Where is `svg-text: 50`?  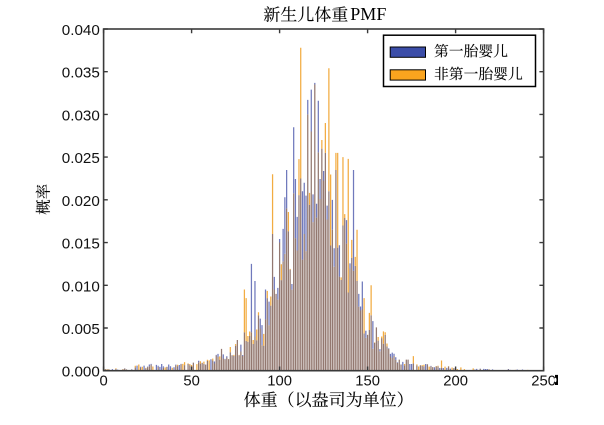 svg-text: 50 is located at coordinates (191, 381).